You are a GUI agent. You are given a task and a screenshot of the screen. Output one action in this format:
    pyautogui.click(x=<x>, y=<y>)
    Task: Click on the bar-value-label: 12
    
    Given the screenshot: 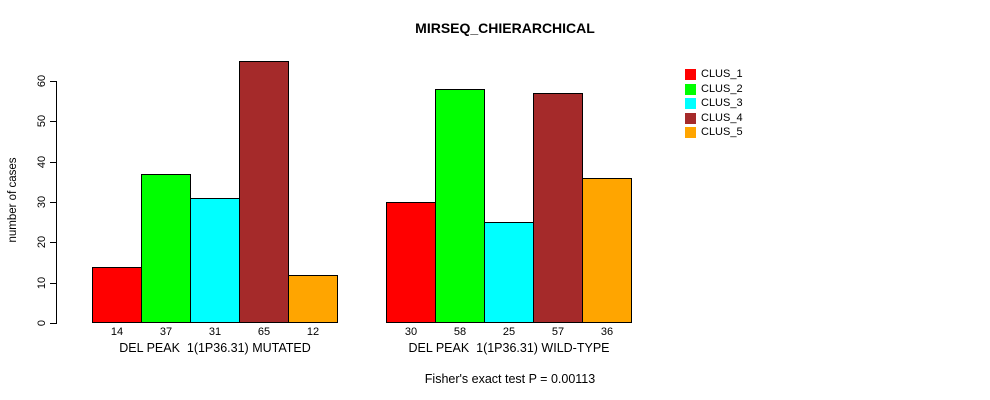 What is the action you would take?
    pyautogui.click(x=313, y=332)
    